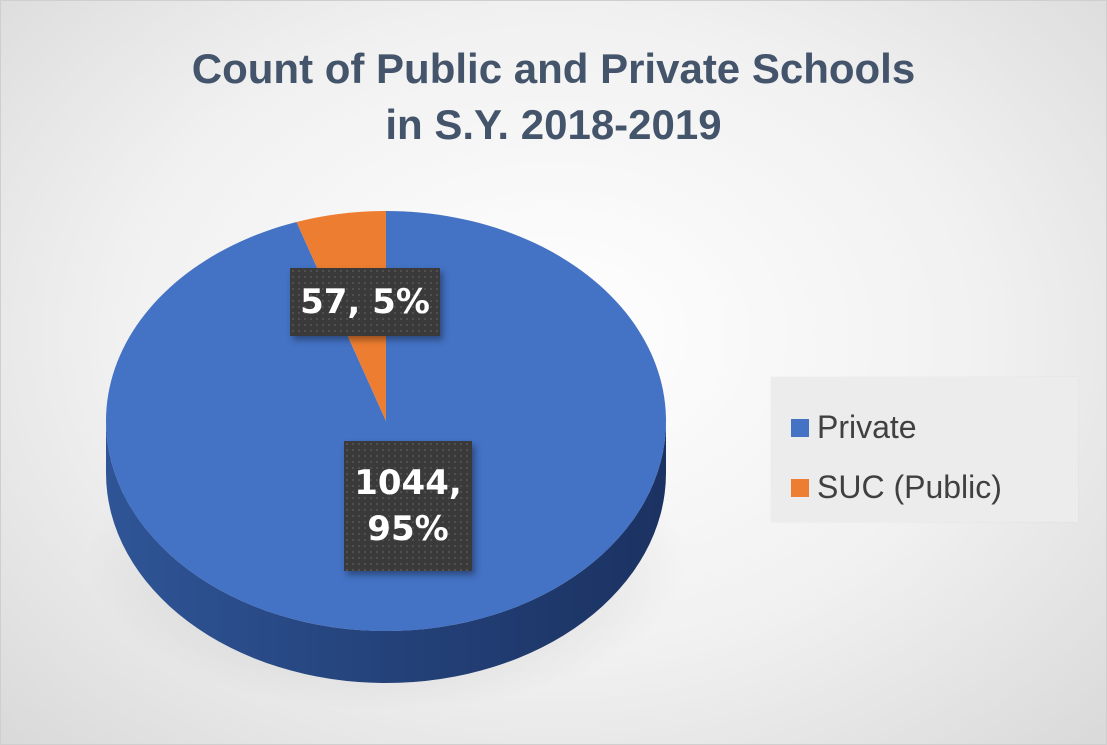 This screenshot has width=1107, height=745. I want to click on data-label-suc-public: 57, 5%, so click(365, 302).